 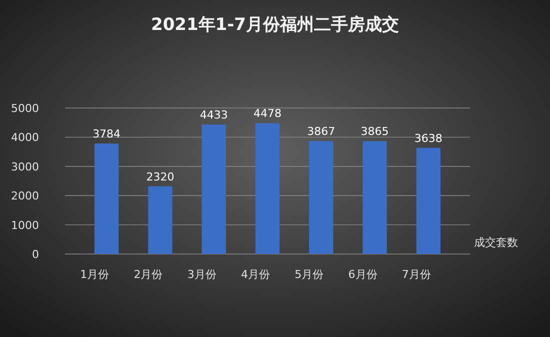 What do you see at coordinates (201, 274) in the screenshot?
I see `x-tick-label: 3月份` at bounding box center [201, 274].